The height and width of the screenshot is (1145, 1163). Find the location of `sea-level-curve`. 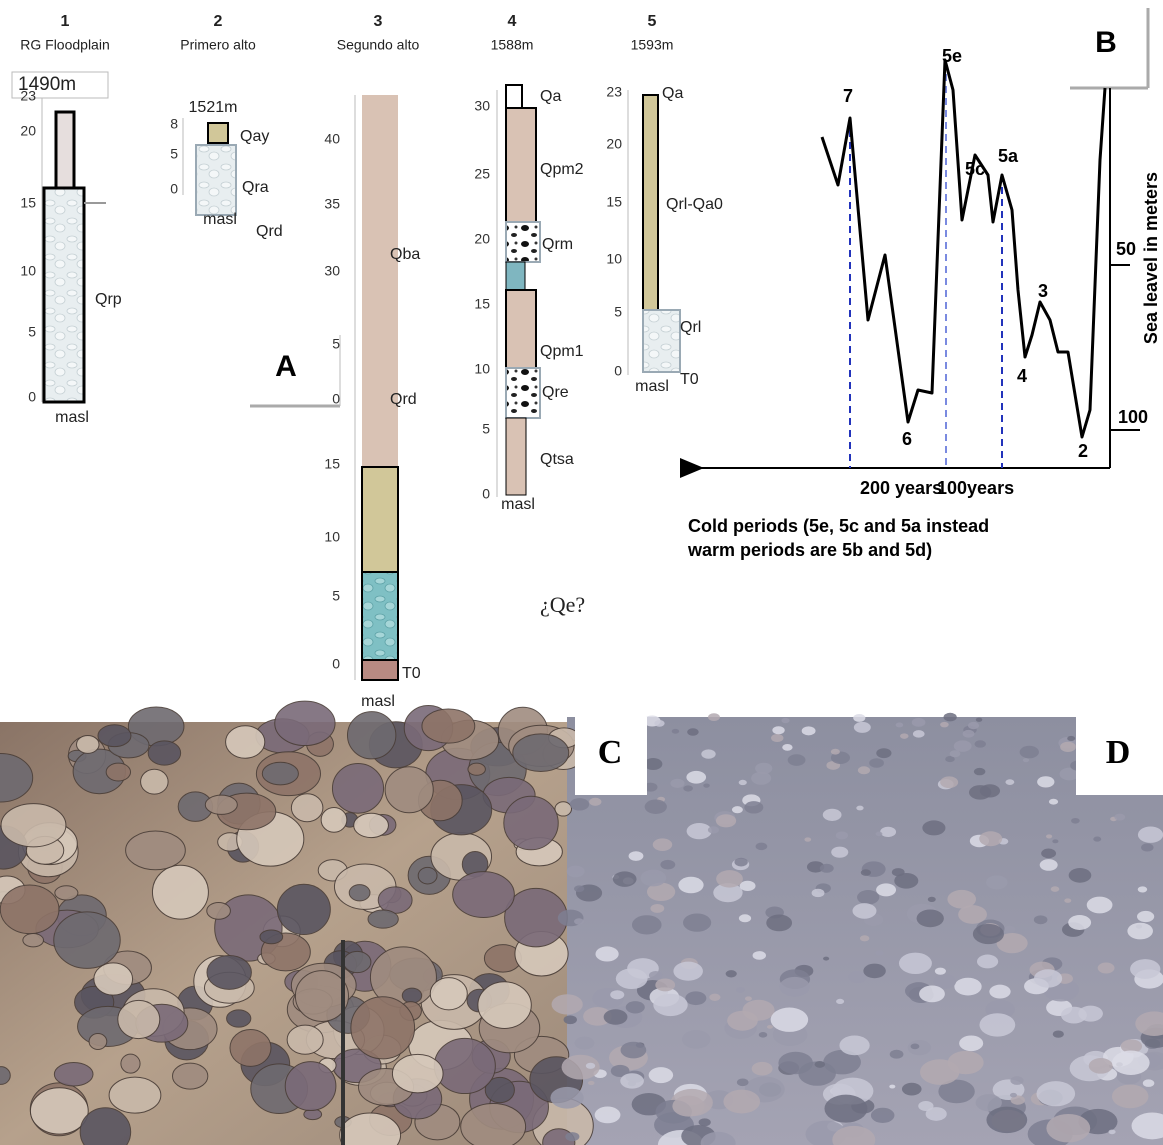

sea-level-curve is located at coordinates (963, 248).